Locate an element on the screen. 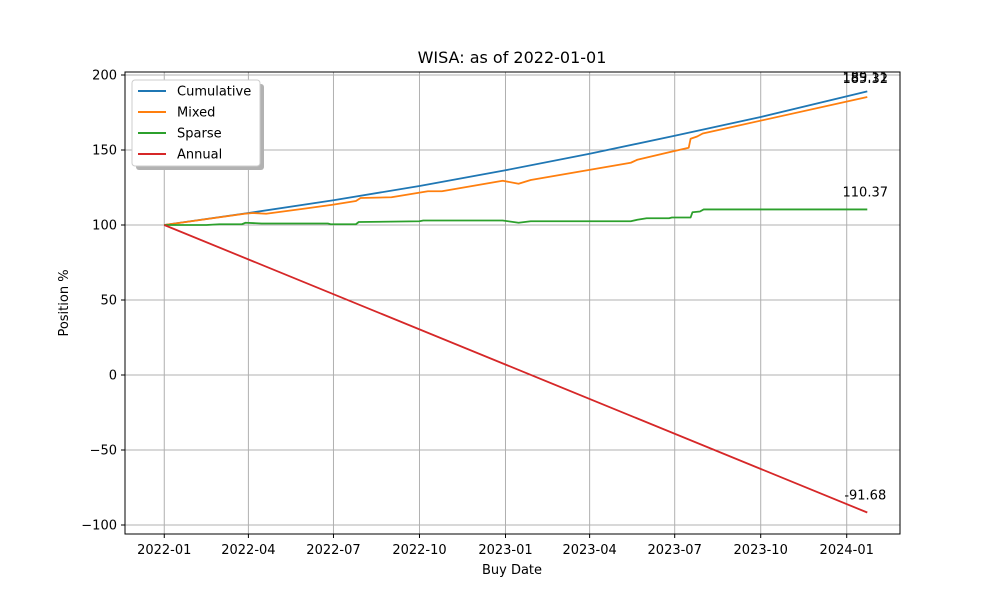 Image resolution: width=1000 pixels, height=600 pixels. legend-box is located at coordinates (196, 123).